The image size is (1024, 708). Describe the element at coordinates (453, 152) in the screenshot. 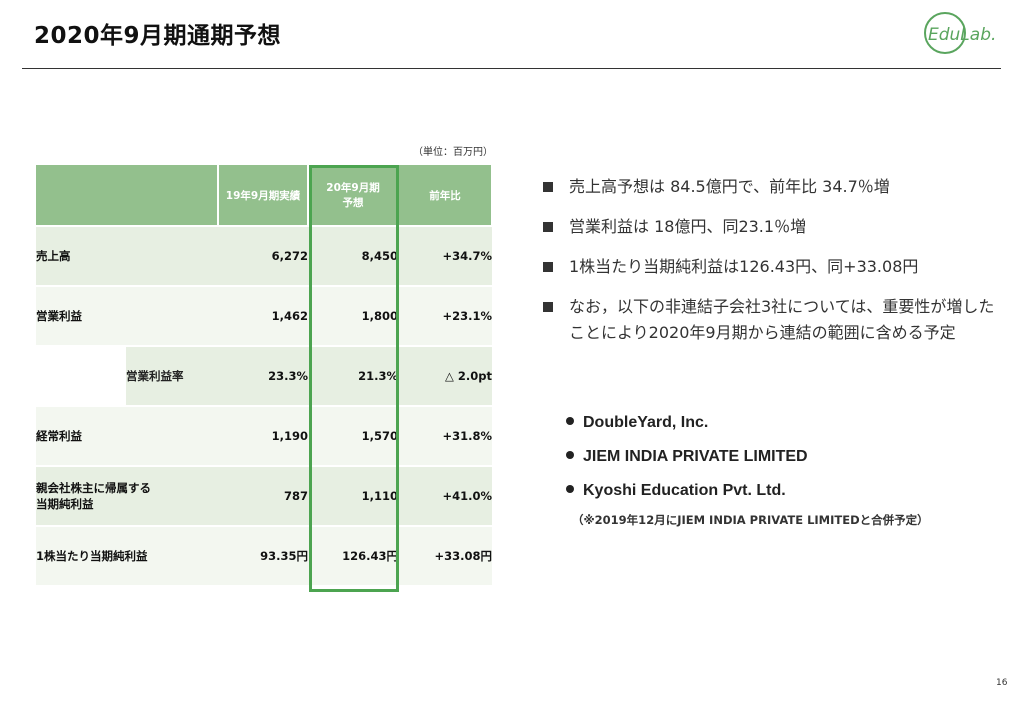

I see `unit-note: （単位：百万円）` at that location.